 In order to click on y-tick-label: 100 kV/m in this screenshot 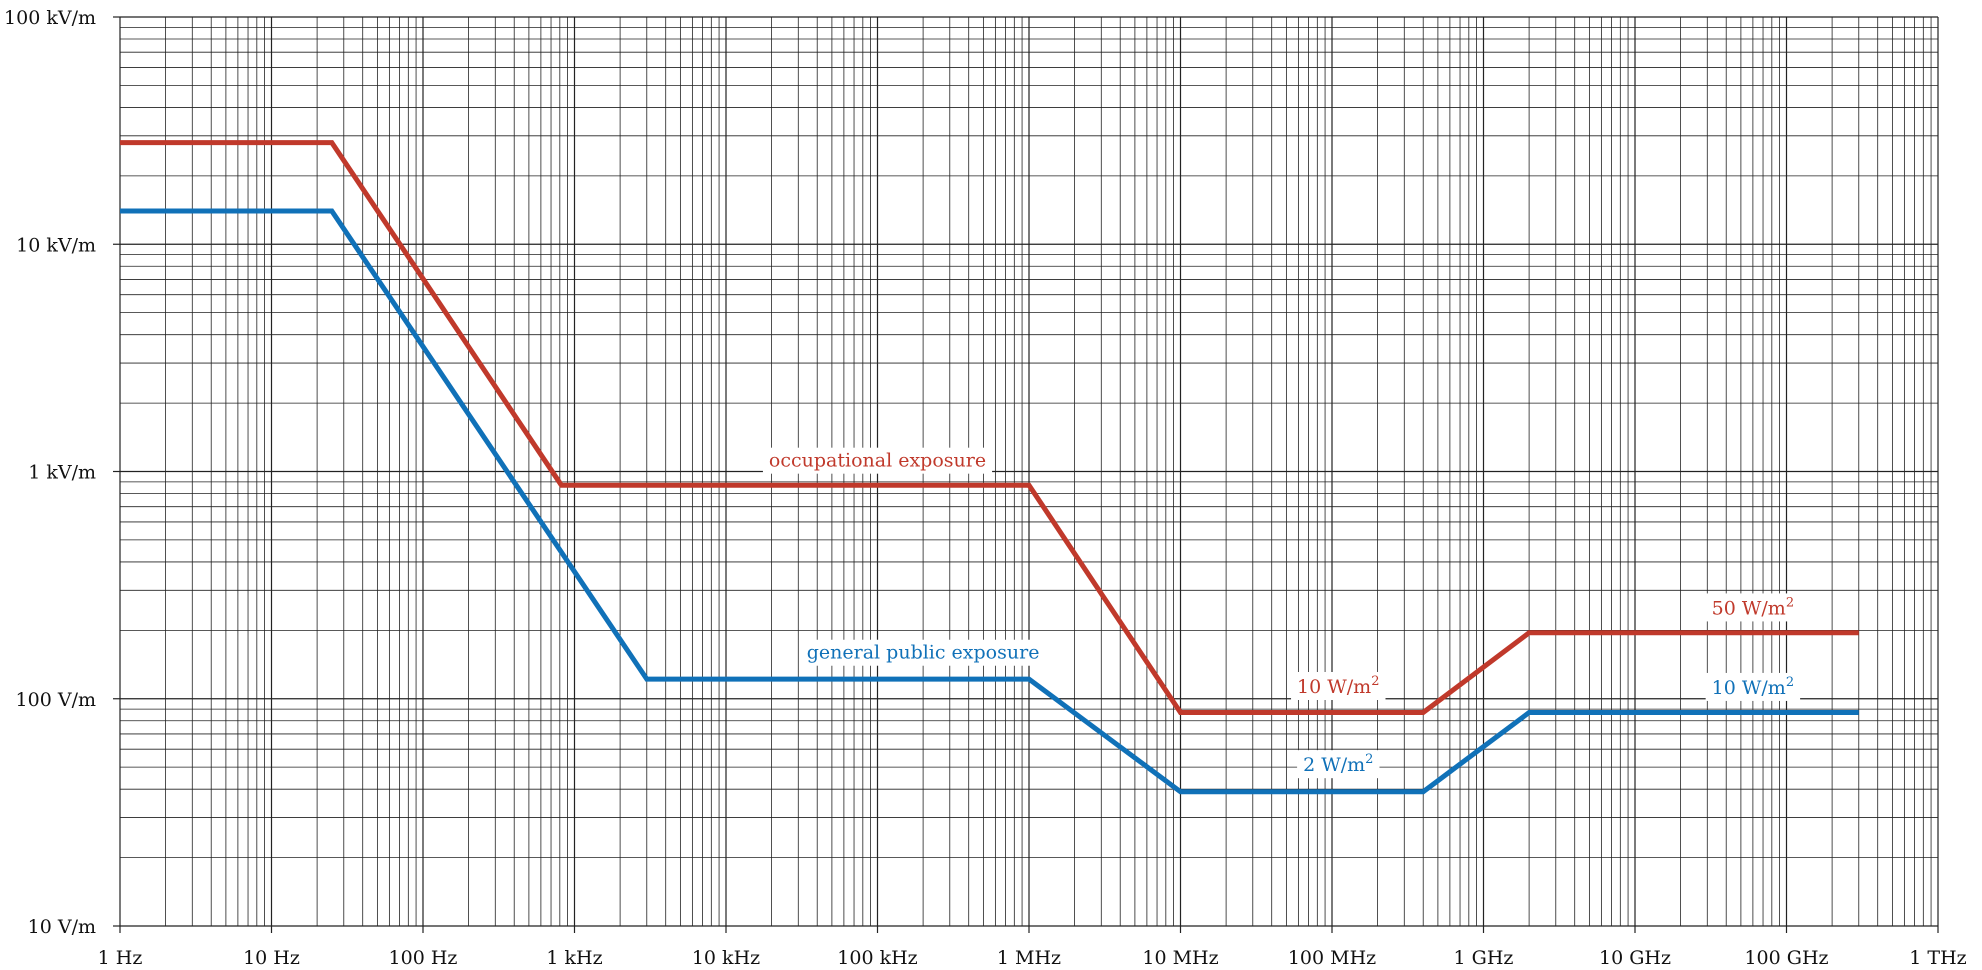, I will do `click(50, 18)`.